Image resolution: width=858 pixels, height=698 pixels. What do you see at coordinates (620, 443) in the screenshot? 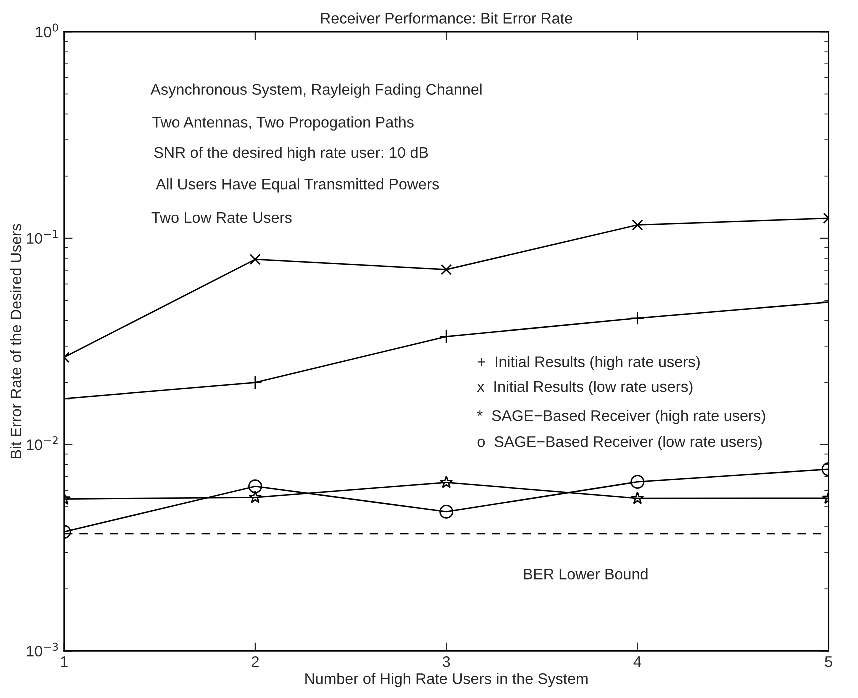
I see `annotation: o SAGE−Based Receiver (low rate users)` at bounding box center [620, 443].